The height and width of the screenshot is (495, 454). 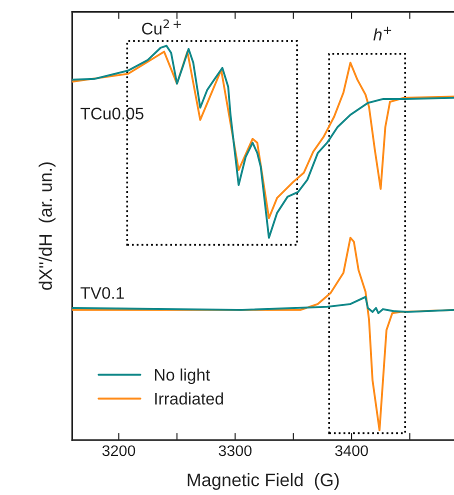 I want to click on annotation: TV0.1, so click(x=102, y=293).